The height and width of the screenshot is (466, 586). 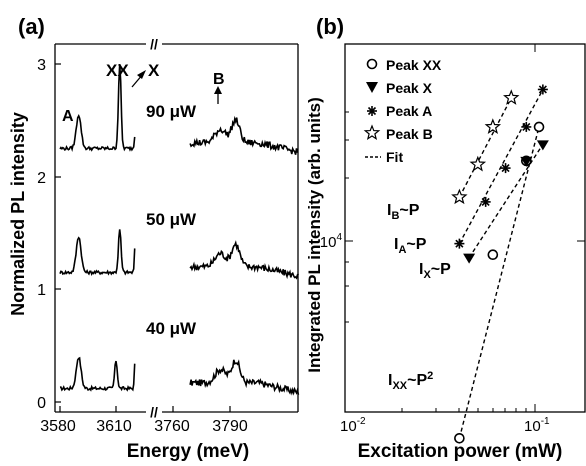 What do you see at coordinates (171, 219) in the screenshot?
I see `power-label-50: 50 μW` at bounding box center [171, 219].